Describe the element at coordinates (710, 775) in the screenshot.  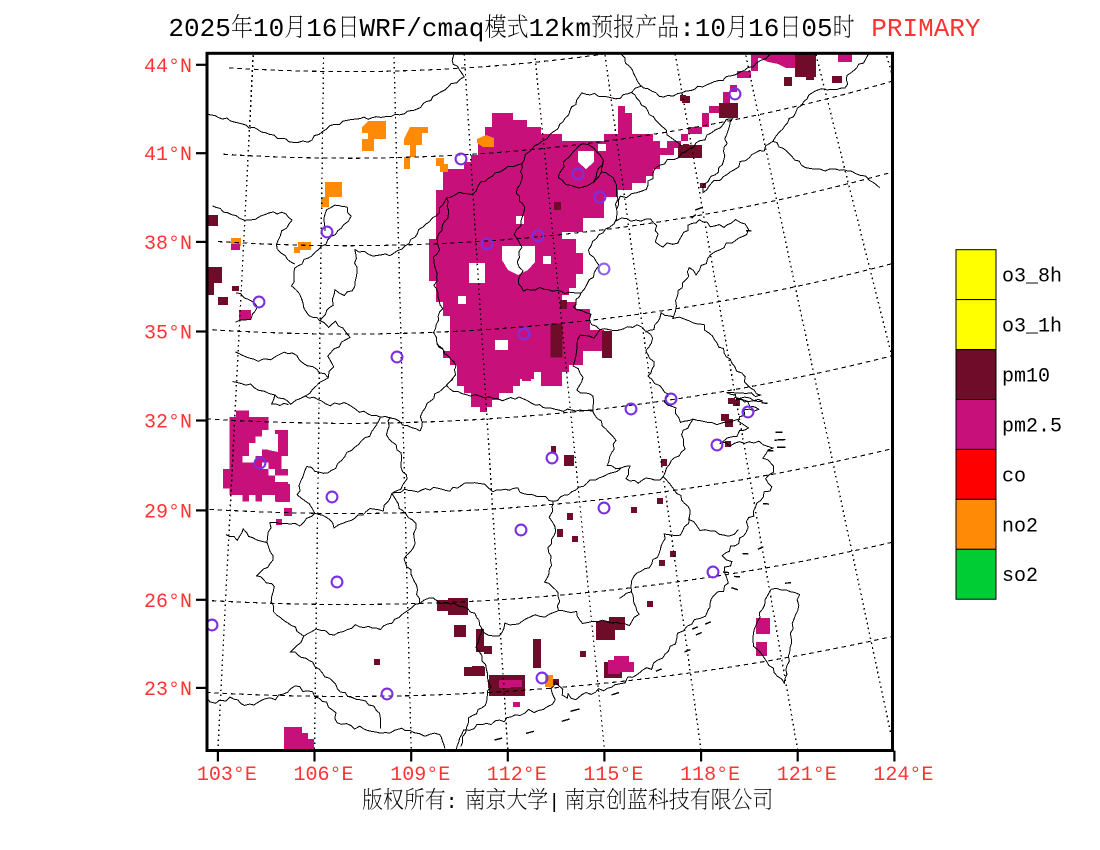
I see `svg-text: 118°E` at that location.